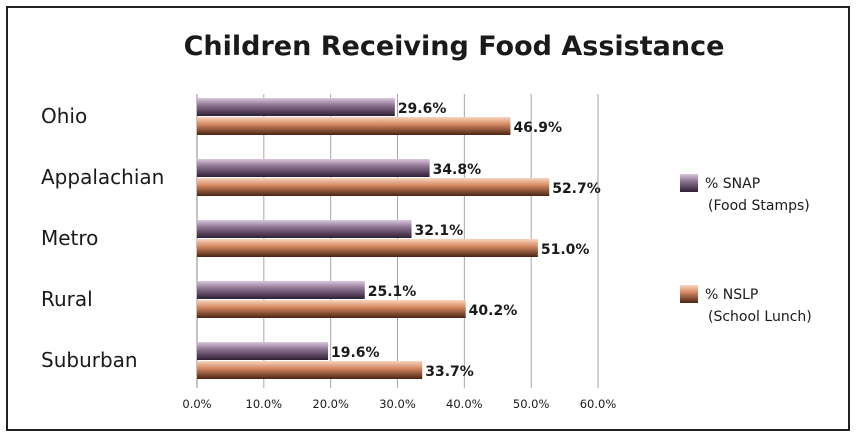 Image resolution: width=858 pixels, height=437 pixels. Describe the element at coordinates (69, 238) in the screenshot. I see `category-label: Metro` at that location.